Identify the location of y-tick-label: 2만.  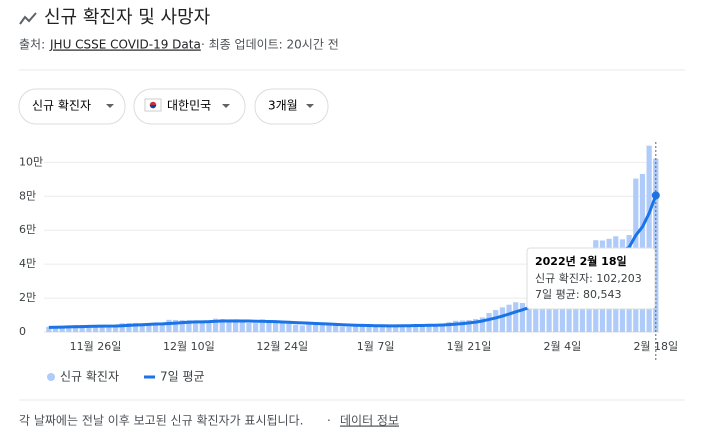
(27, 297).